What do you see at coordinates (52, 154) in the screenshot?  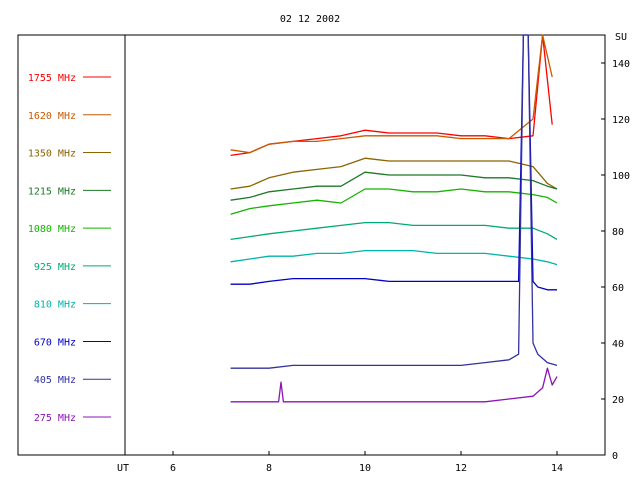 I see `legend-label: 1350 MHz` at bounding box center [52, 154].